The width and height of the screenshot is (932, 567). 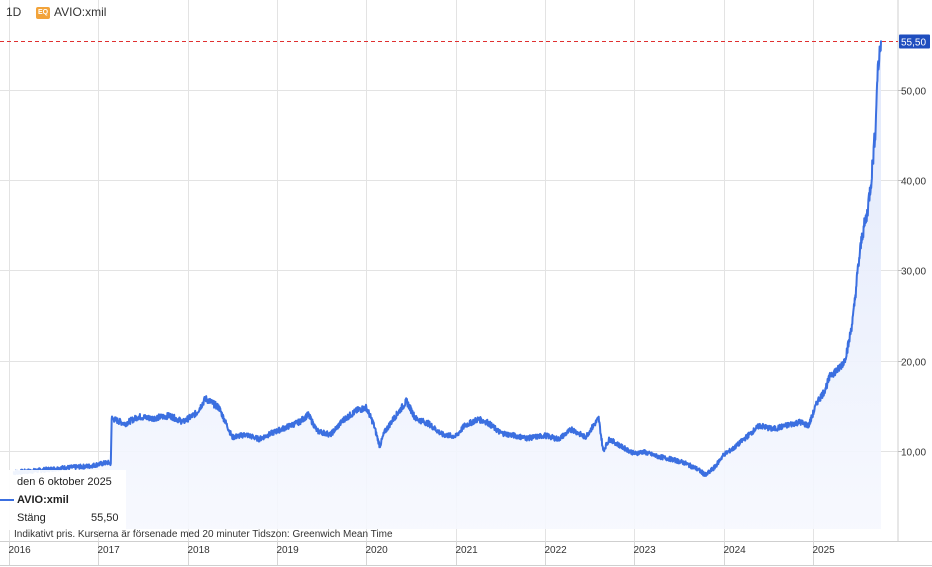 What do you see at coordinates (105, 518) in the screenshot?
I see `legend-close-value: 55,50` at bounding box center [105, 518].